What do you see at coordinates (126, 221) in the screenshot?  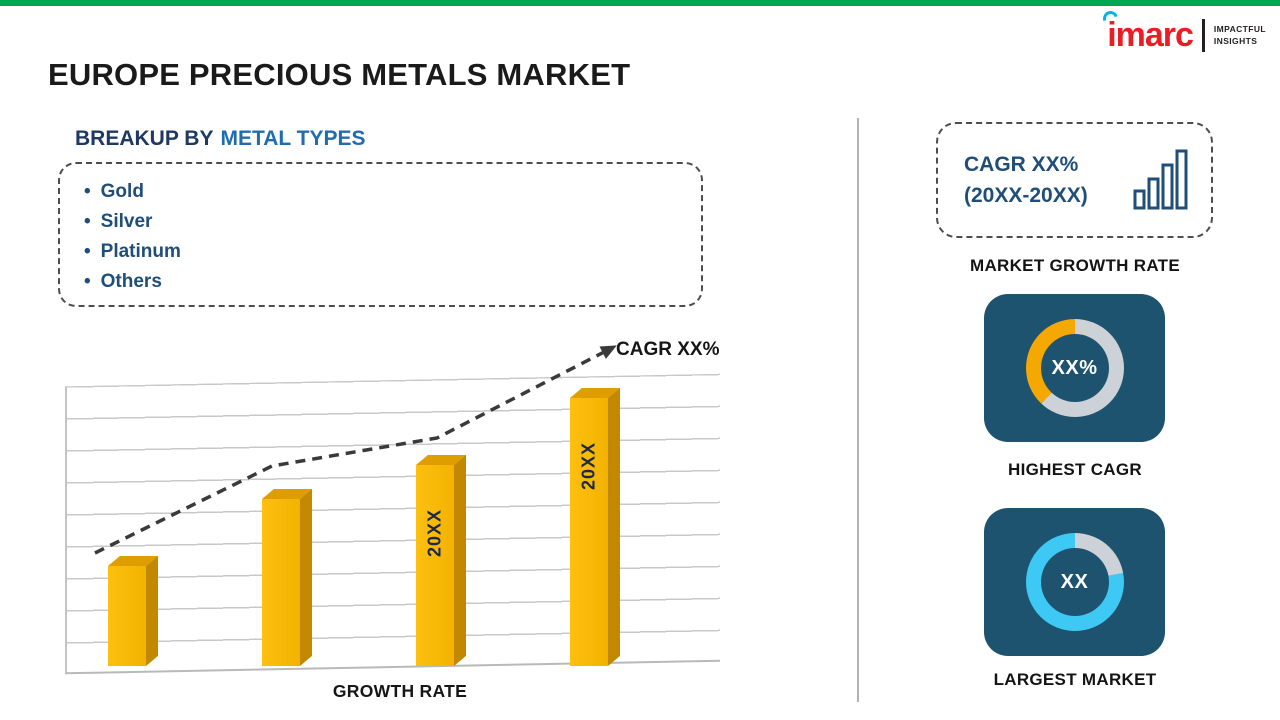 I see `list-item-label: Silver` at bounding box center [126, 221].